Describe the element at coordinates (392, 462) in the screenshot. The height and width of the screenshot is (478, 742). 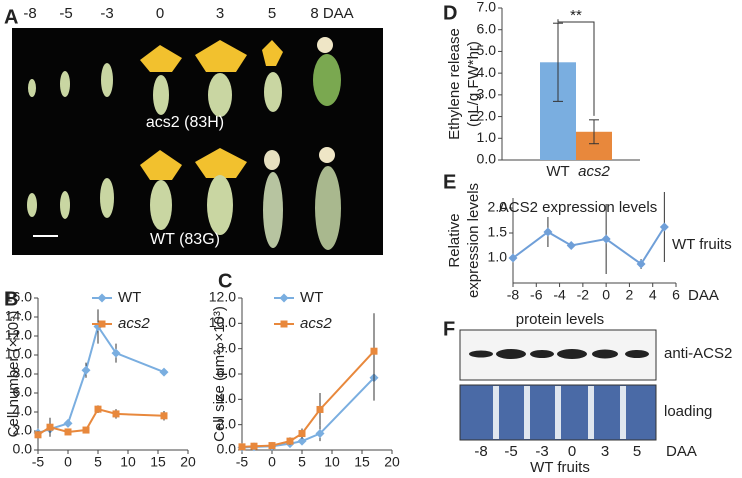
I see `x-tick-label: 20` at that location.